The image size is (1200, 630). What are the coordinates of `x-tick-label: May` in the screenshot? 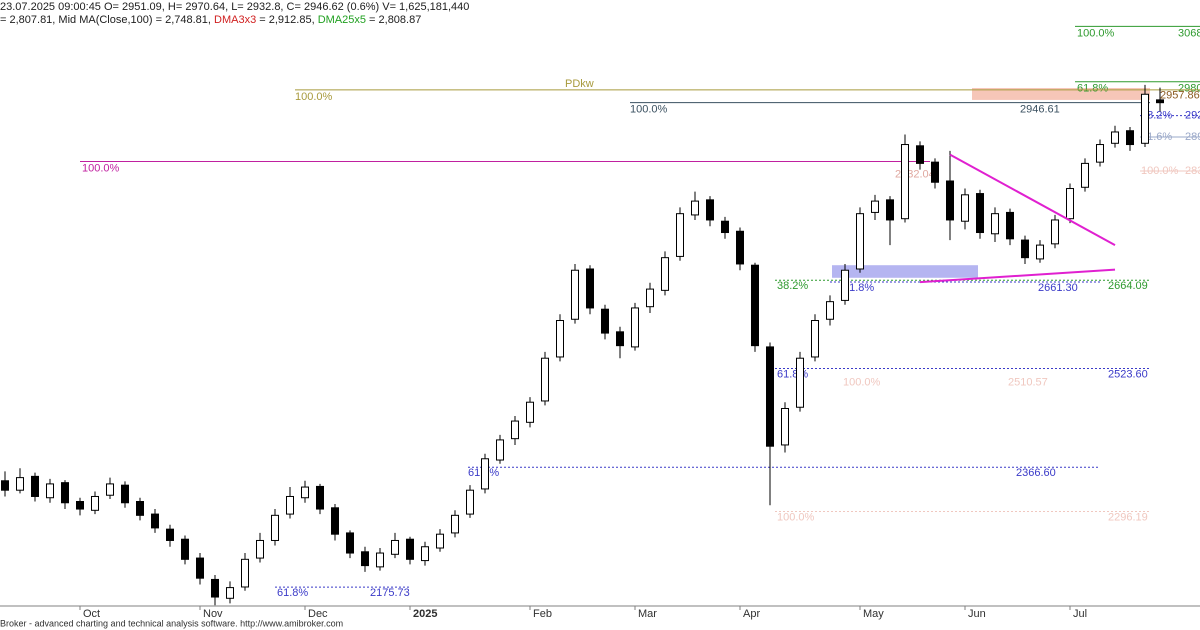 It's located at (873, 614).